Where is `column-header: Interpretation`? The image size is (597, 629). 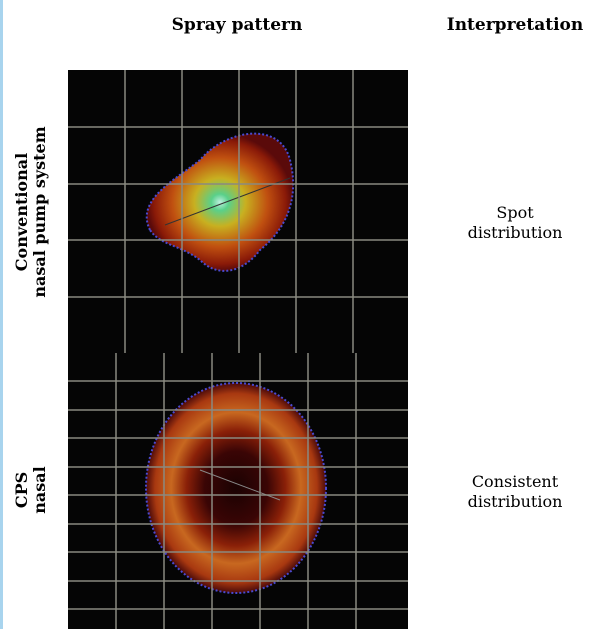
column-header: Interpretation is located at coordinates (515, 25).